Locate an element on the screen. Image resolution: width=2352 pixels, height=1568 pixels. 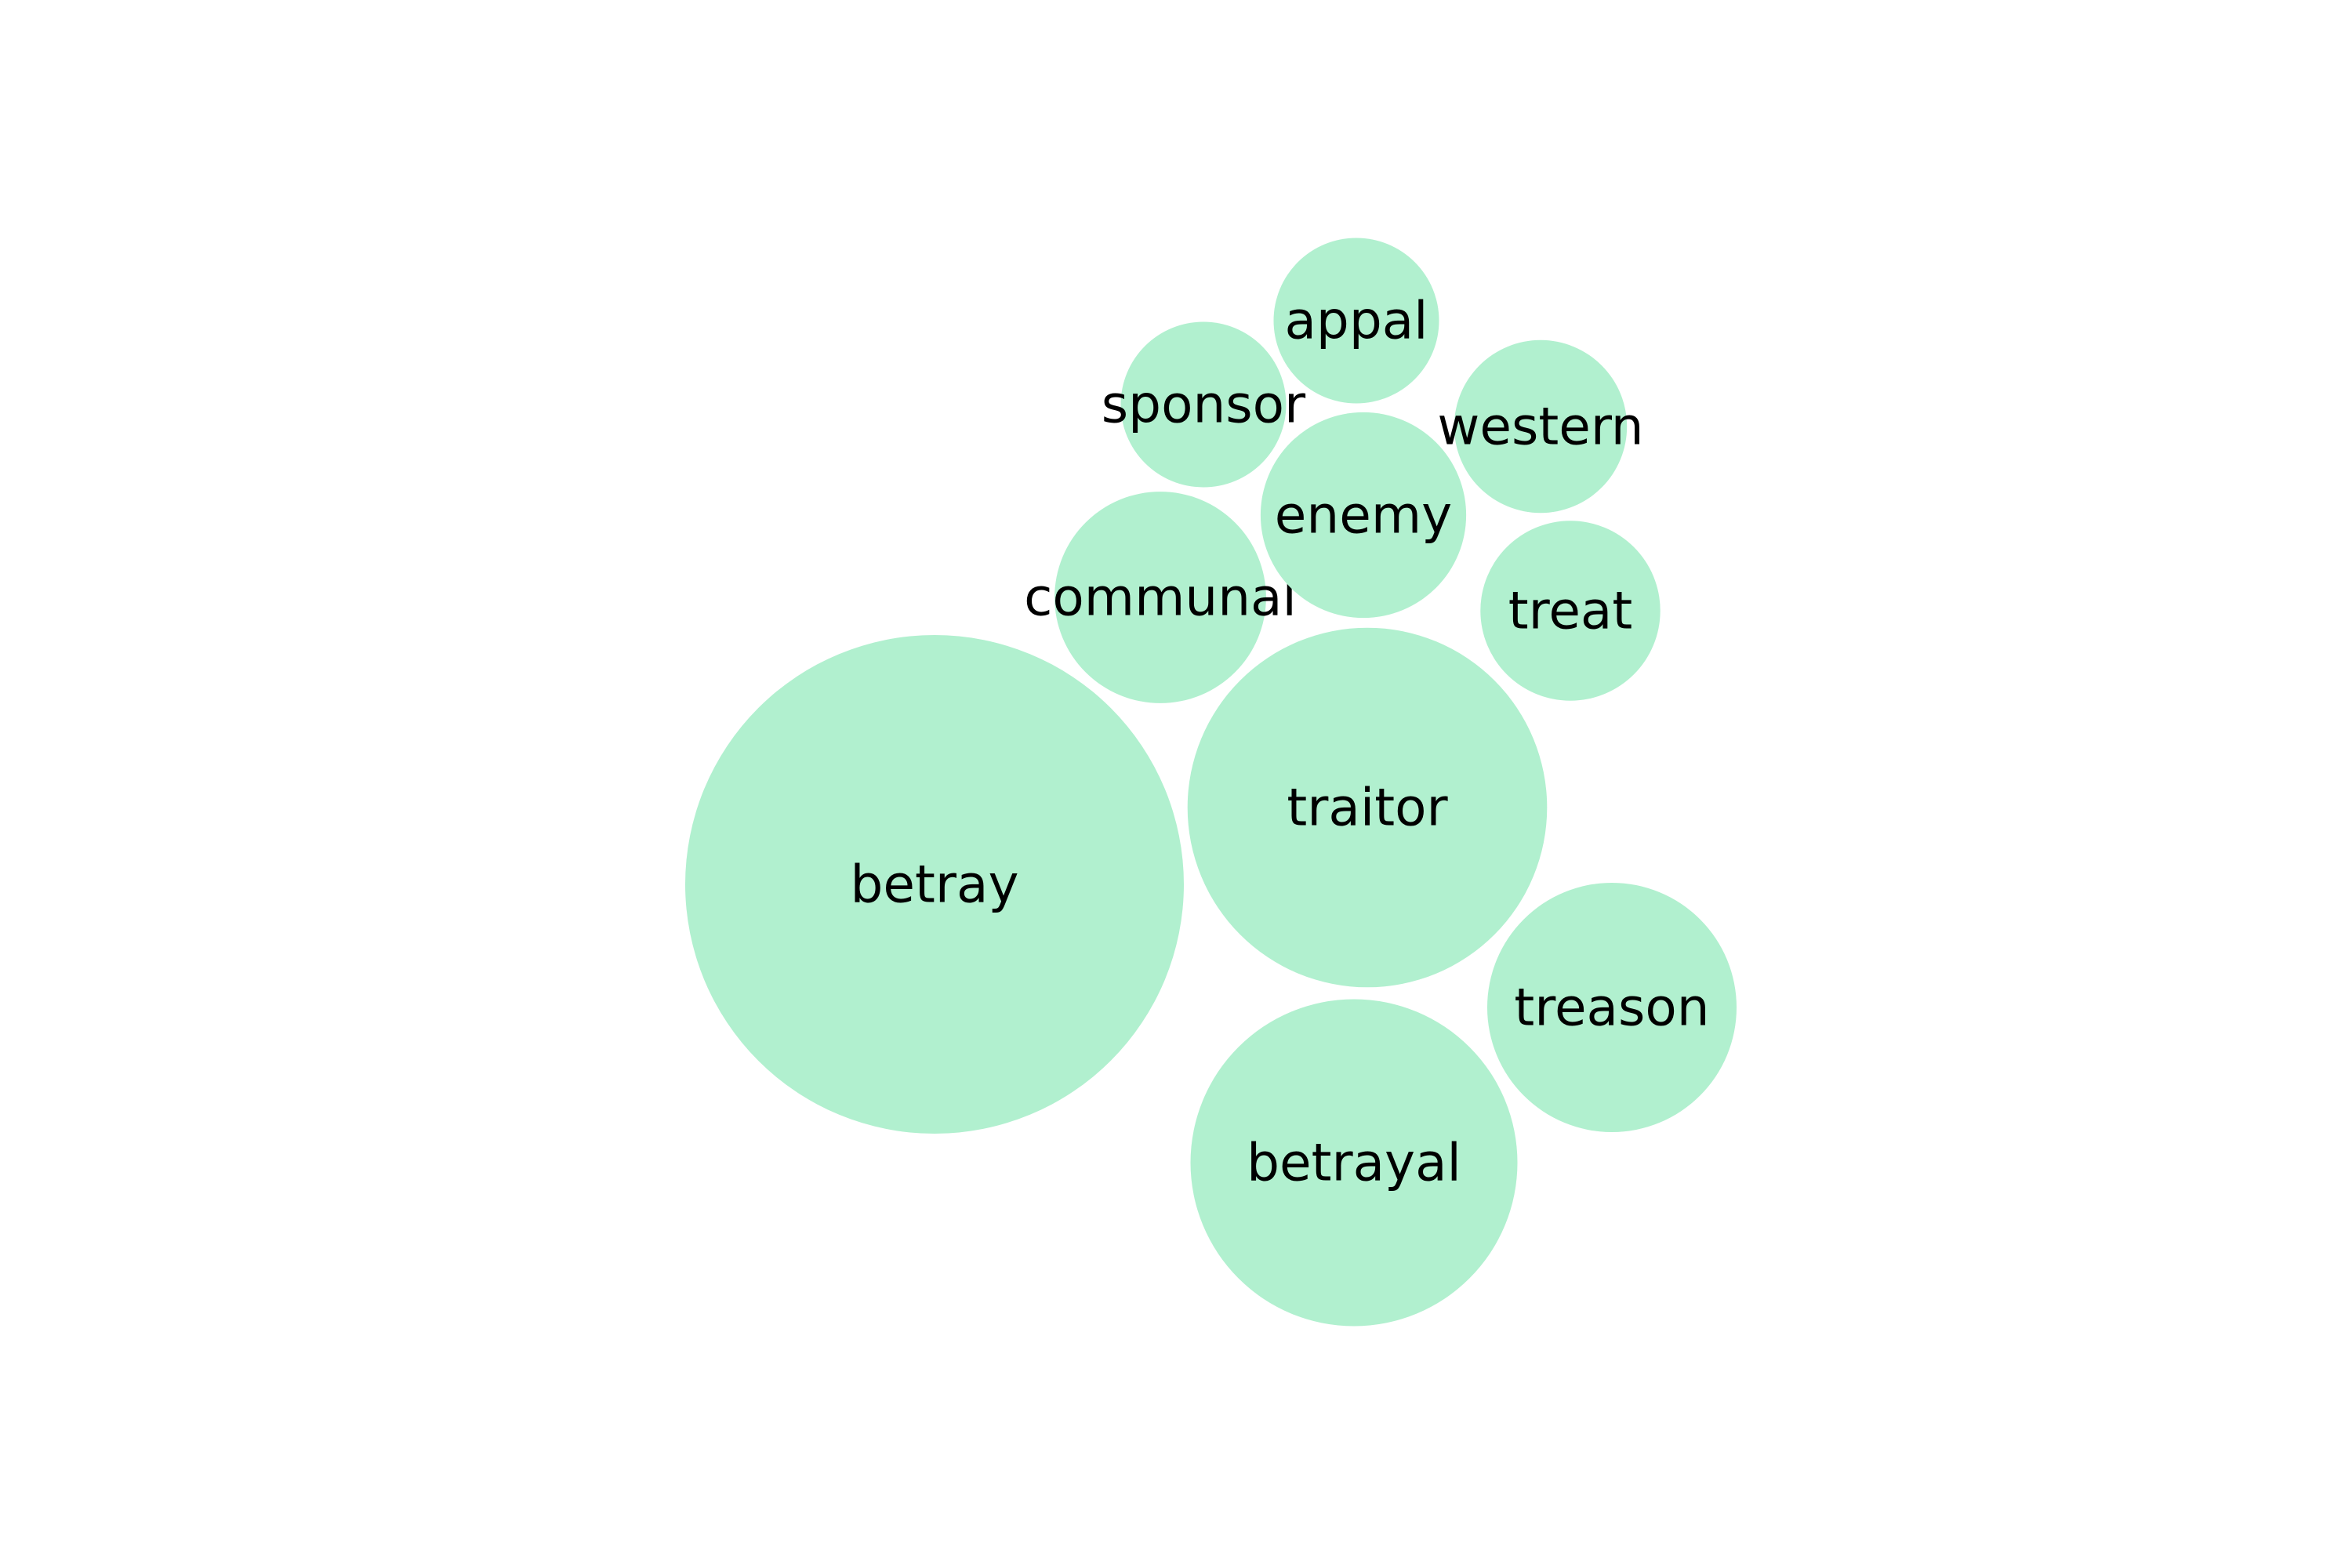
bubble-circle-traitor is located at coordinates (1367, 807).